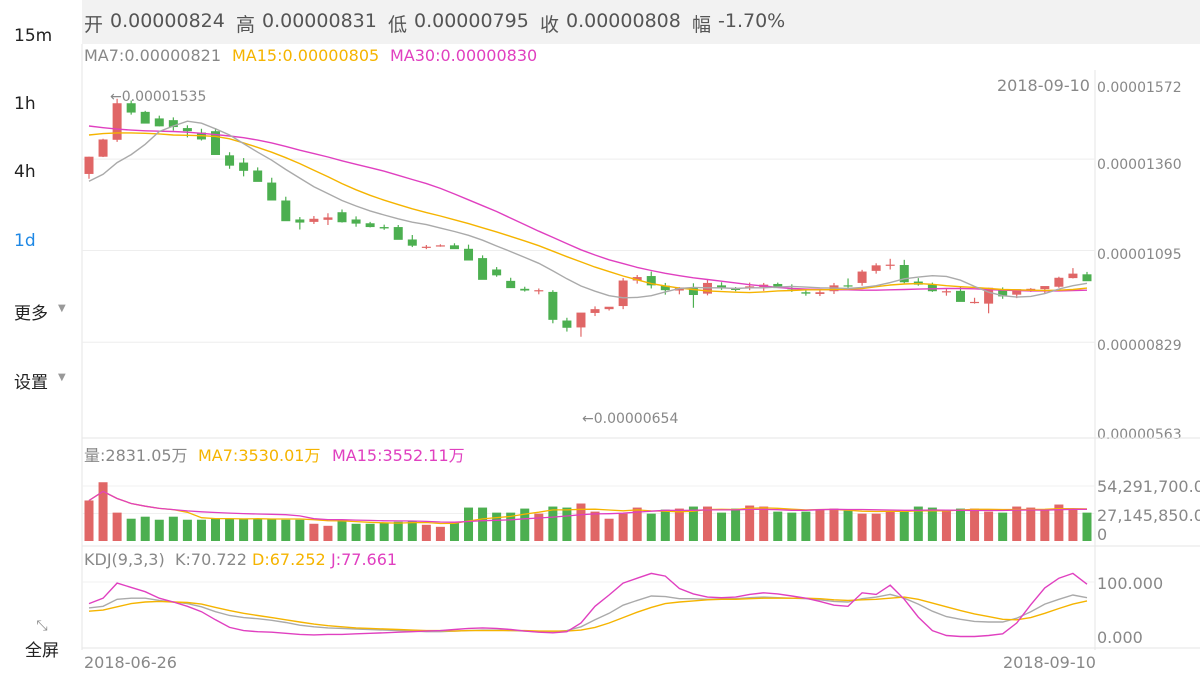  Describe the element at coordinates (398, 25) in the screenshot. I see `ohlc-low-label: 低` at that location.